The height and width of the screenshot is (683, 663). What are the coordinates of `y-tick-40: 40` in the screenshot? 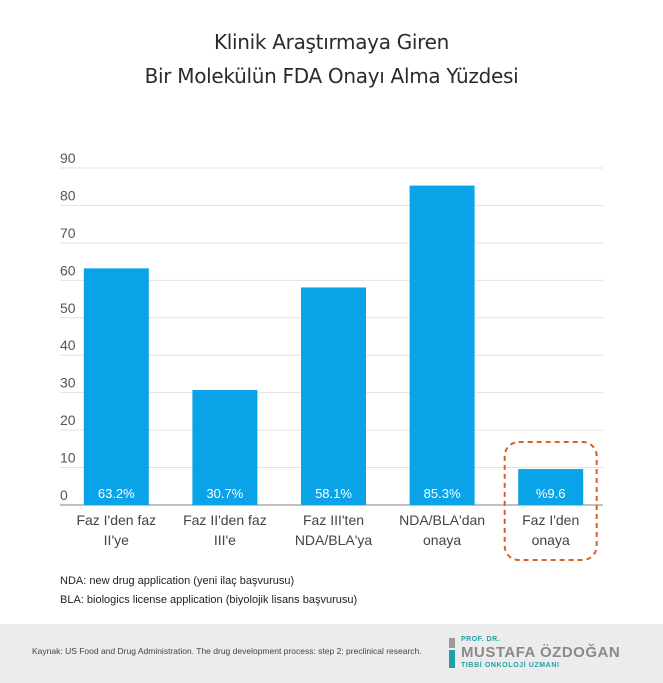 It's located at (68, 345).